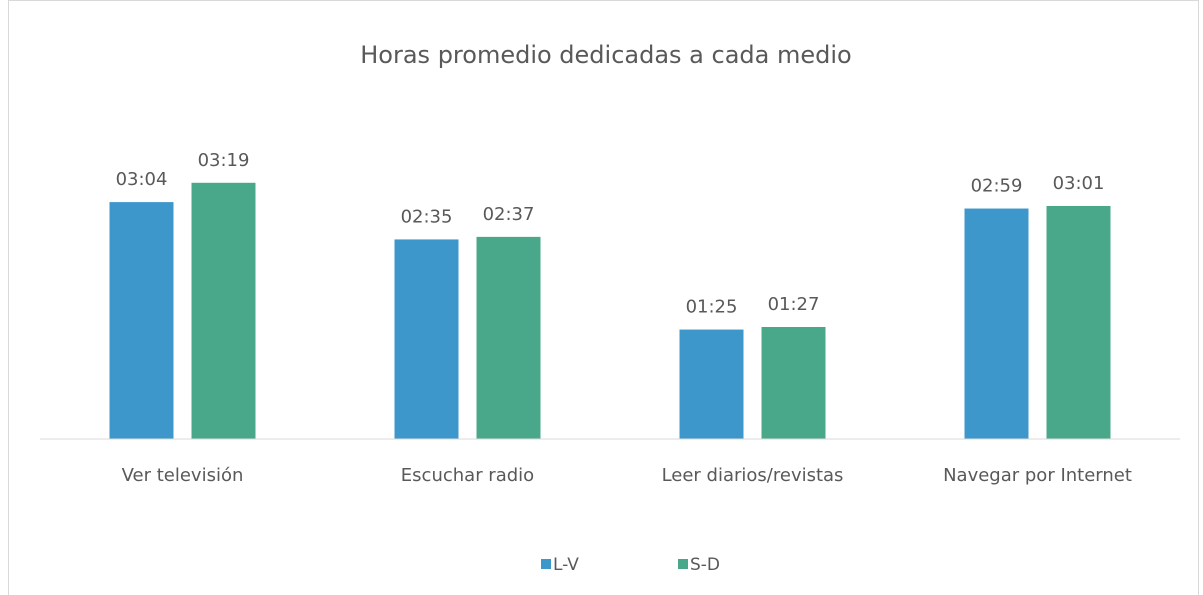 The width and height of the screenshot is (1203, 595). I want to click on chart-title: Horas promedio dedicadas a cada medio, so click(605, 55).